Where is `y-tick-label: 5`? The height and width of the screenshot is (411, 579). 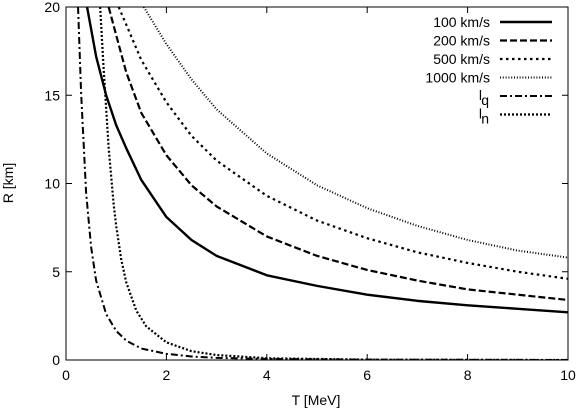
y-tick-label: 5 is located at coordinates (56, 272).